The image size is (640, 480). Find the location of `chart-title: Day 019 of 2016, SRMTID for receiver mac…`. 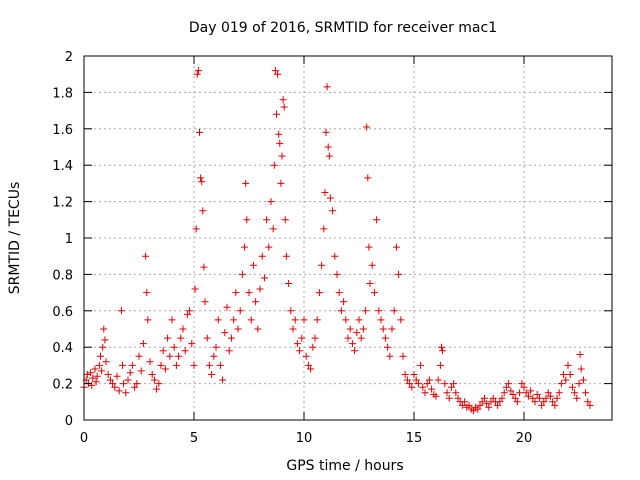

chart-title: Day 019 of 2016, SRMTID for receiver mac… is located at coordinates (343, 28).